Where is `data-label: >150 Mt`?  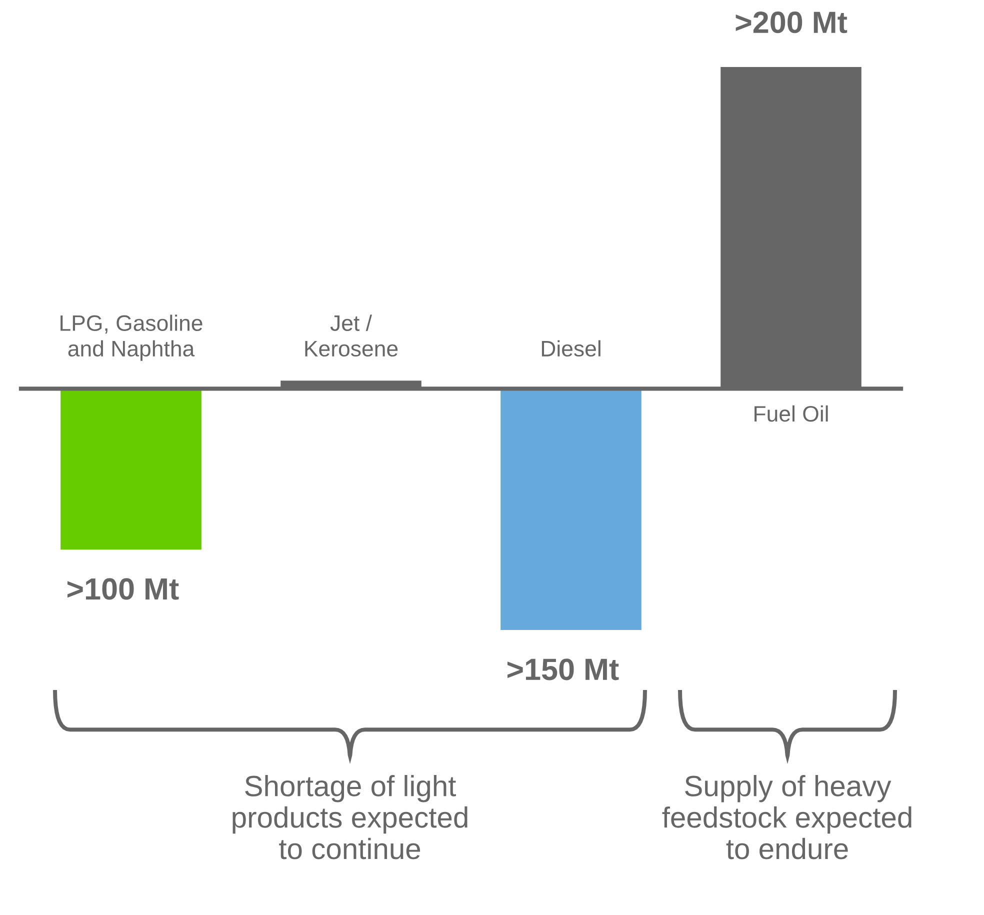 data-label: >150 Mt is located at coordinates (563, 669).